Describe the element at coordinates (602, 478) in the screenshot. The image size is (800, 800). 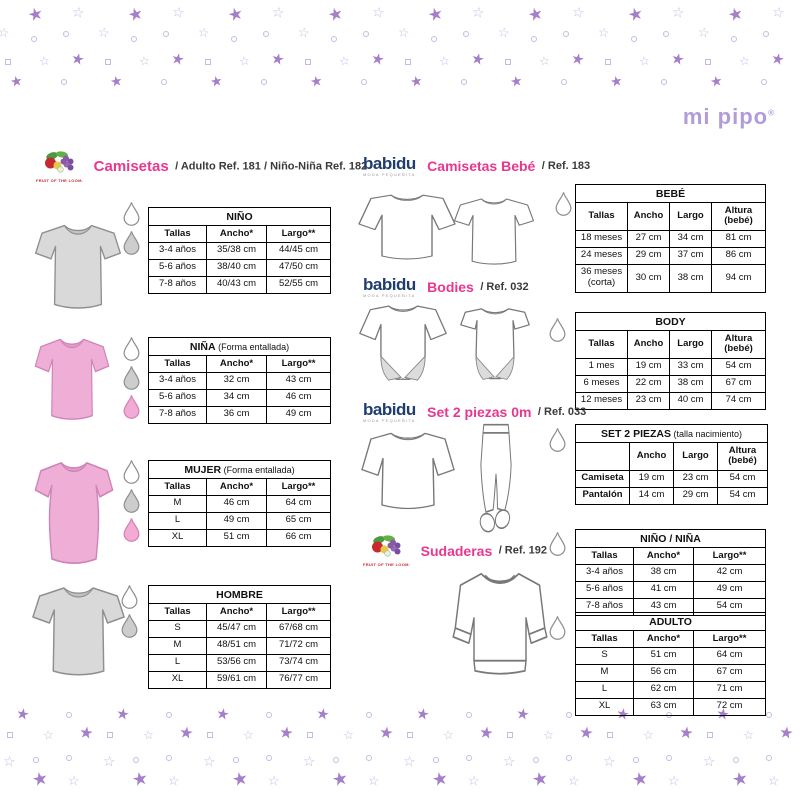
I see `table-cell: Camiseta` at that location.